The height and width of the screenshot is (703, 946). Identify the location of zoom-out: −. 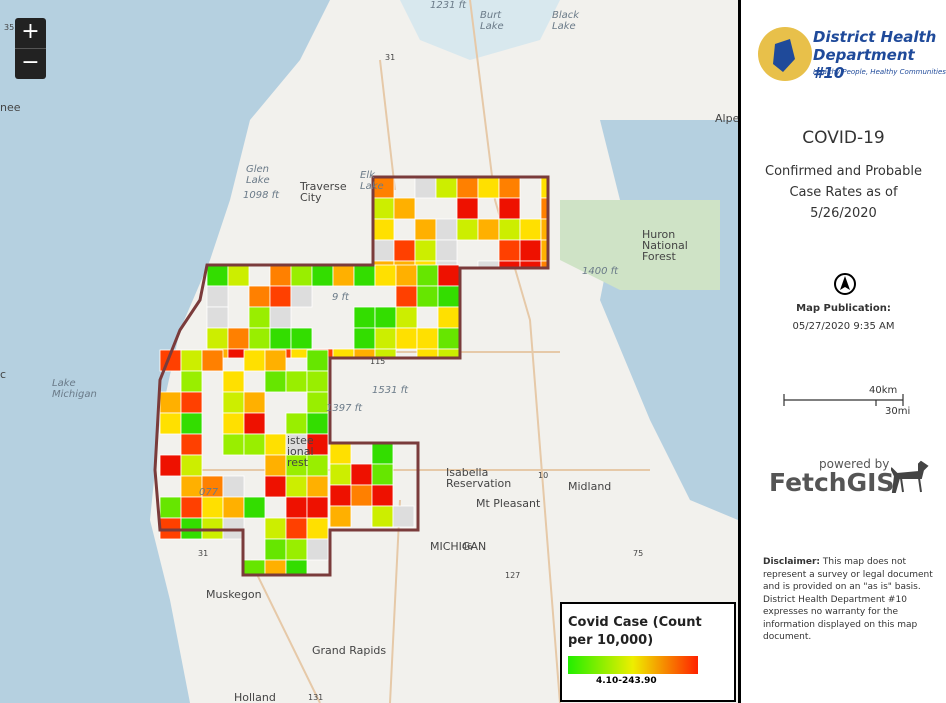
(30, 62).